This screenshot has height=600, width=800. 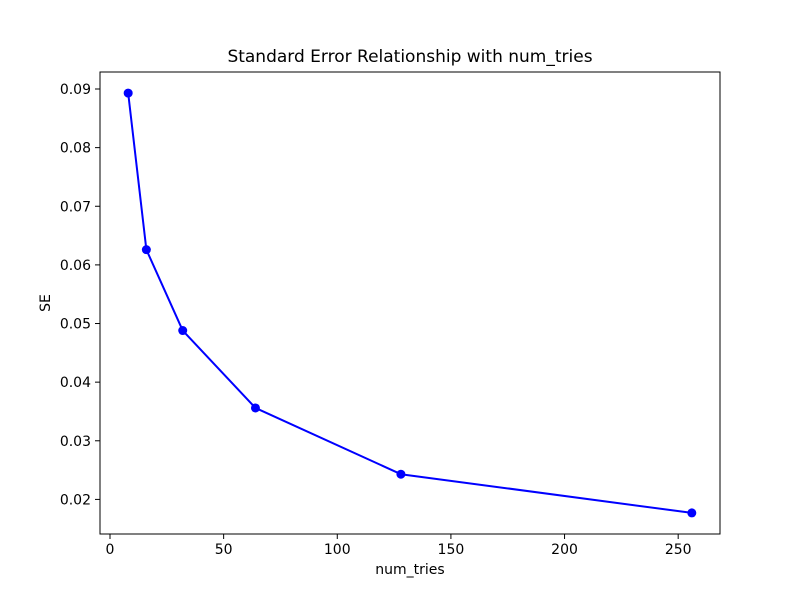 What do you see at coordinates (678, 550) in the screenshot?
I see `x-tick-label: 250` at bounding box center [678, 550].